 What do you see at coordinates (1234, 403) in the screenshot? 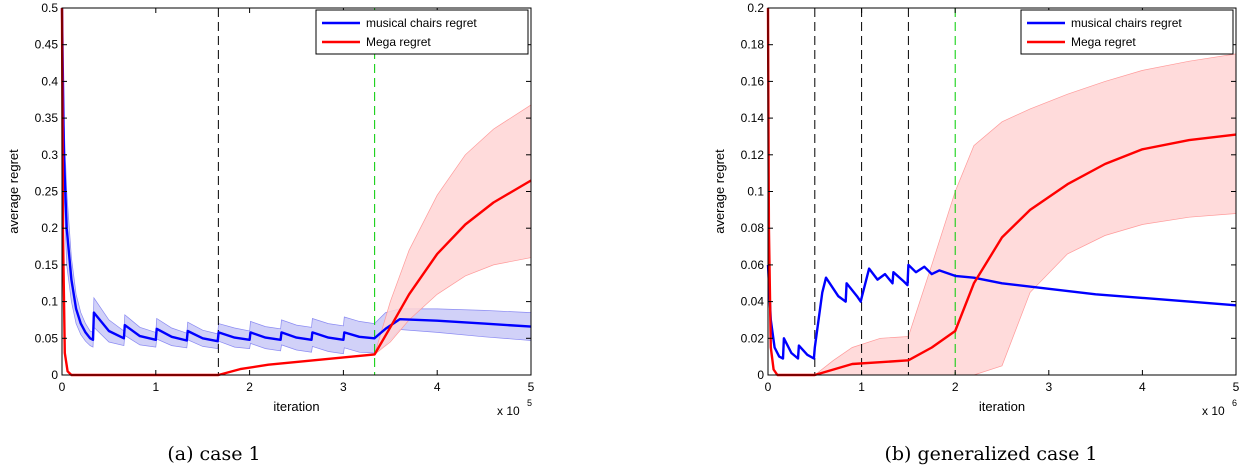
I see `x-axis-exponent: 6` at bounding box center [1234, 403].